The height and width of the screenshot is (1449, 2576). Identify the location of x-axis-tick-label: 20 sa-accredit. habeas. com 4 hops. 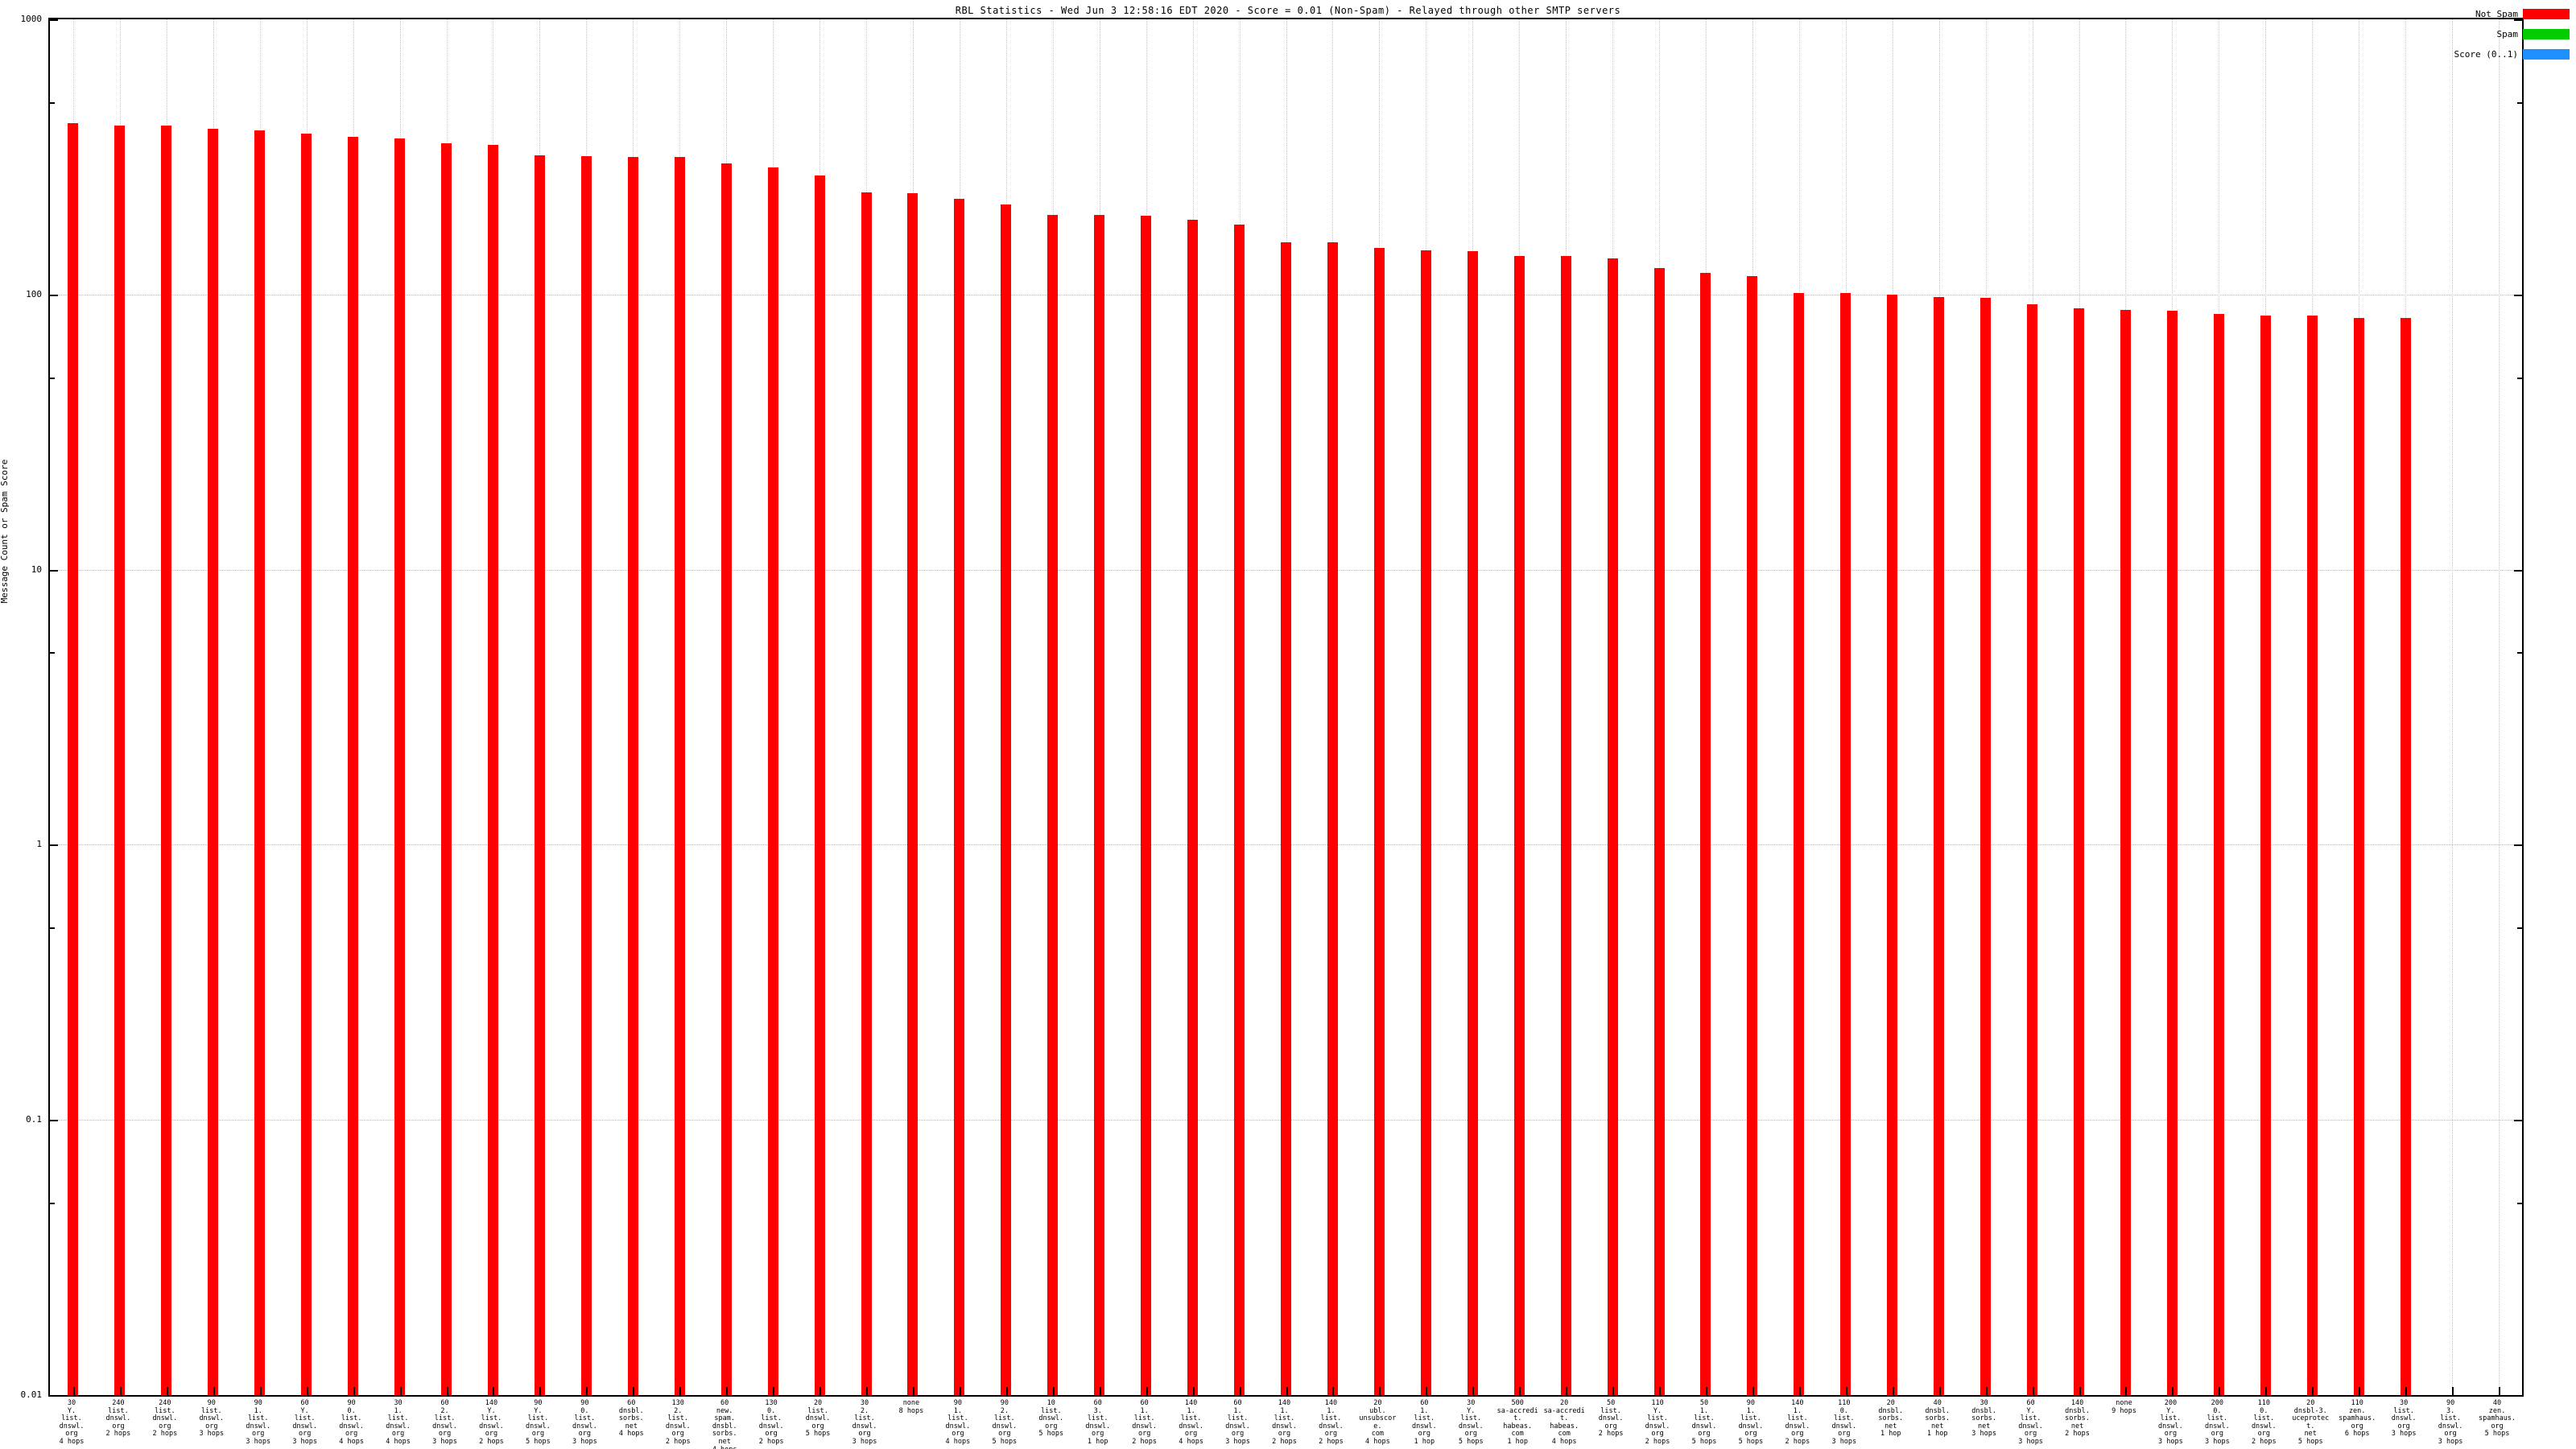
(1564, 1422).